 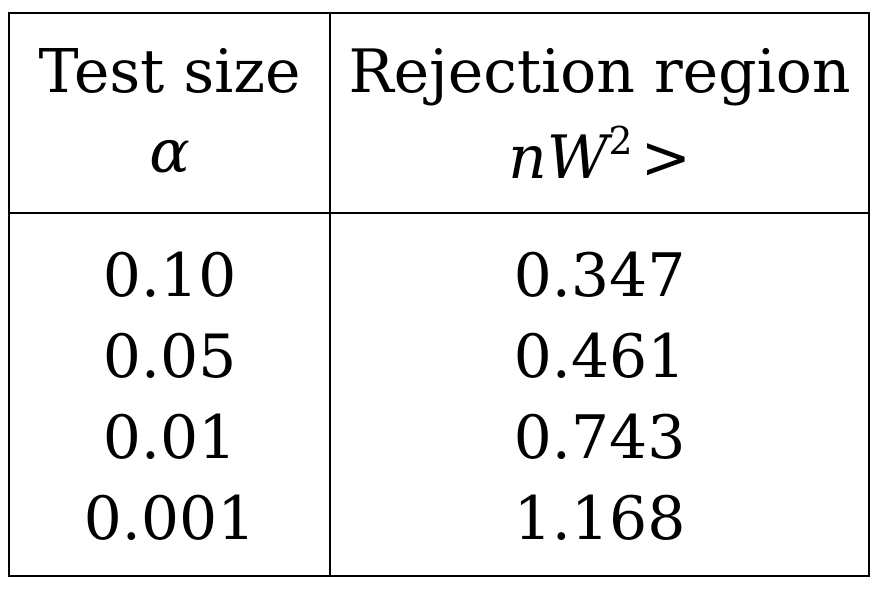 I want to click on test-size-cell: 0.001, so click(x=169, y=519).